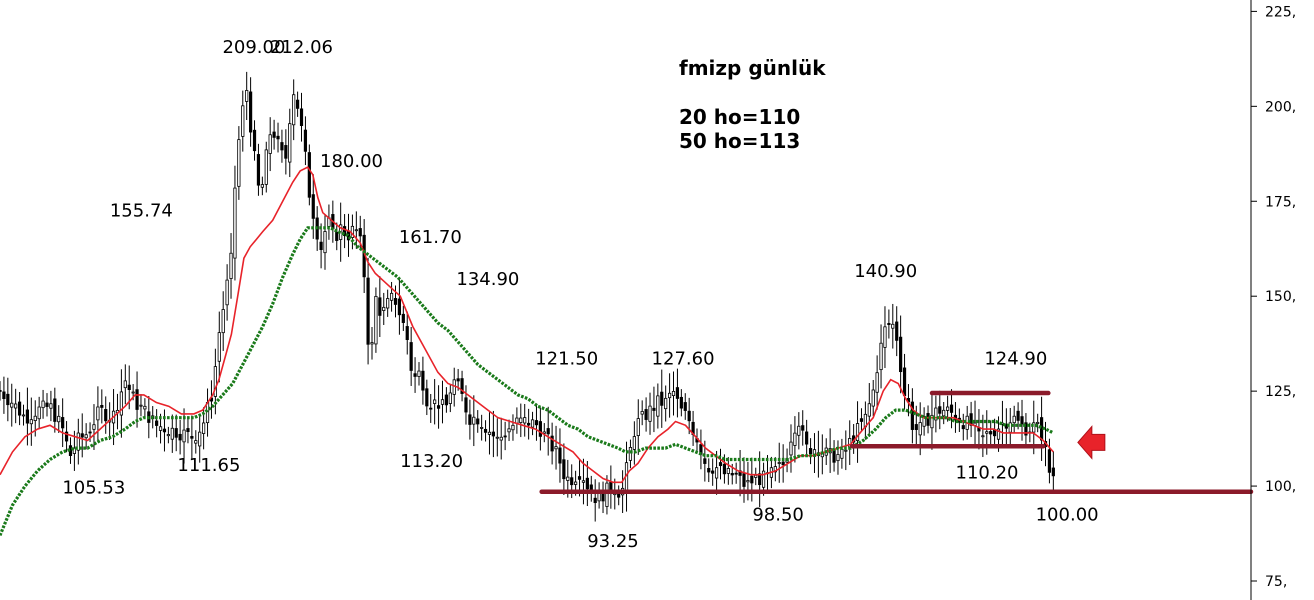 Image resolution: width=1314 pixels, height=600 pixels. What do you see at coordinates (1280, 487) in the screenshot?
I see `y-tick-label: 100,` at bounding box center [1280, 487].